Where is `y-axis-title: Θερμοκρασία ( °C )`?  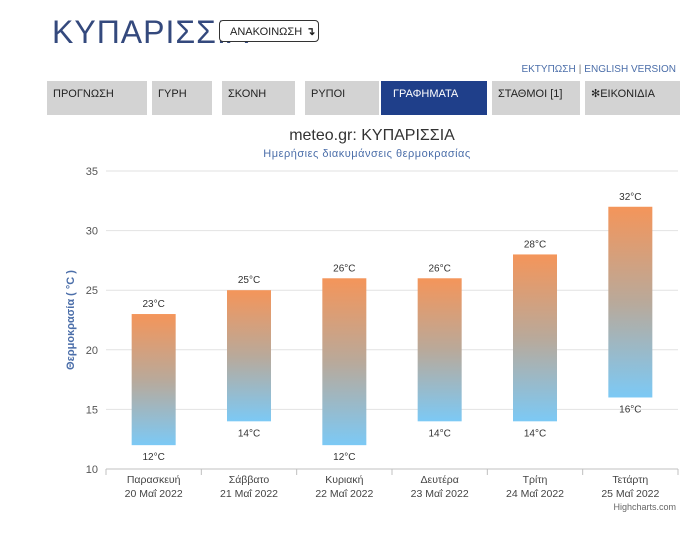
y-axis-title: Θερμοκρασία ( °C ) is located at coordinates (71, 320).